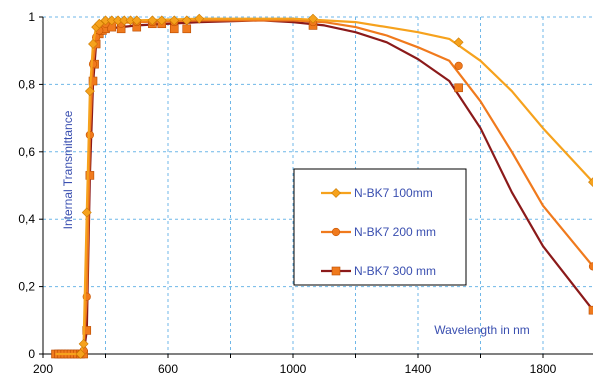  Describe the element at coordinates (543, 369) in the screenshot. I see `x-tick-label: 1800` at that location.